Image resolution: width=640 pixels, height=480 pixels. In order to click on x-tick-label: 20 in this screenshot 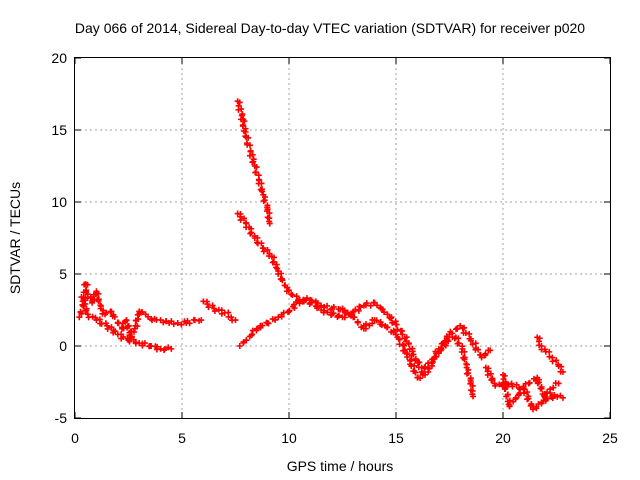, I will do `click(503, 438)`.